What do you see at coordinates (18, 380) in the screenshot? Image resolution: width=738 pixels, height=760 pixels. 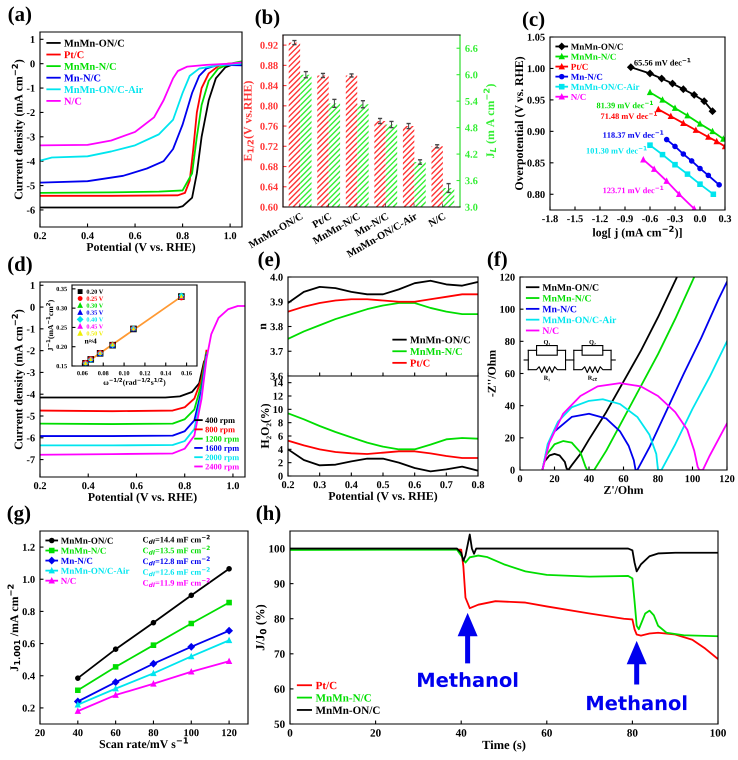 I see `y-axis-title: Current density (mA cm$^{−2}$)` at bounding box center [18, 380].